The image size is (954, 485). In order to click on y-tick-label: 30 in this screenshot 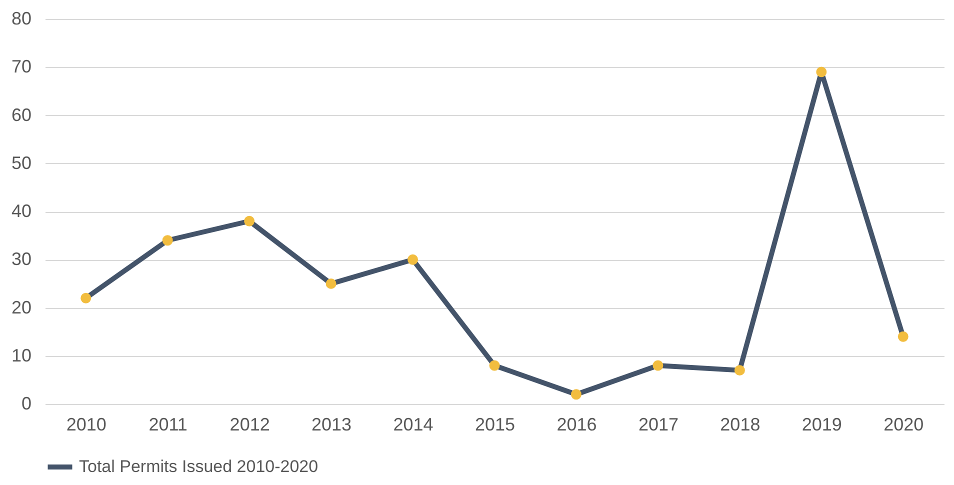, I will do `click(21, 259)`.